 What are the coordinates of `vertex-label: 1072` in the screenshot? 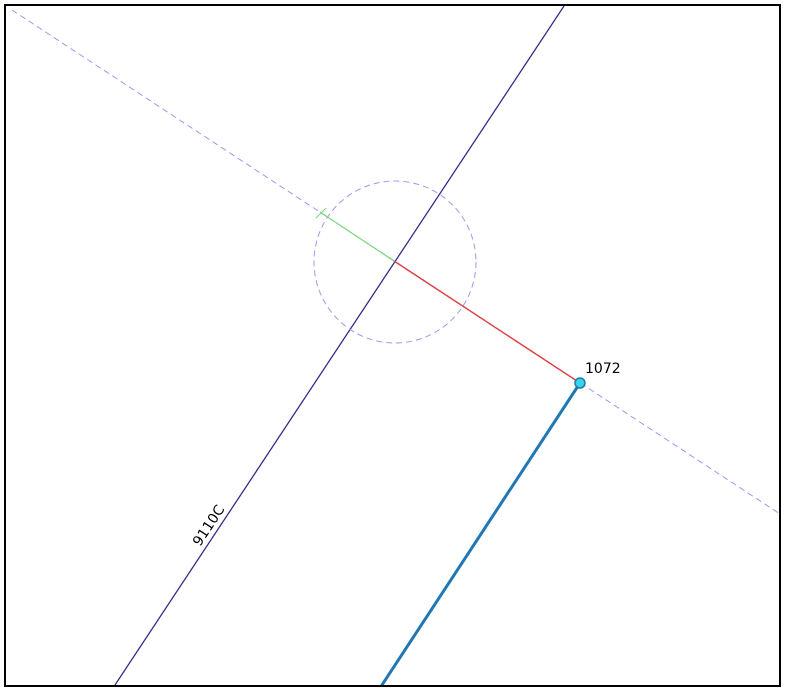 It's located at (603, 369).